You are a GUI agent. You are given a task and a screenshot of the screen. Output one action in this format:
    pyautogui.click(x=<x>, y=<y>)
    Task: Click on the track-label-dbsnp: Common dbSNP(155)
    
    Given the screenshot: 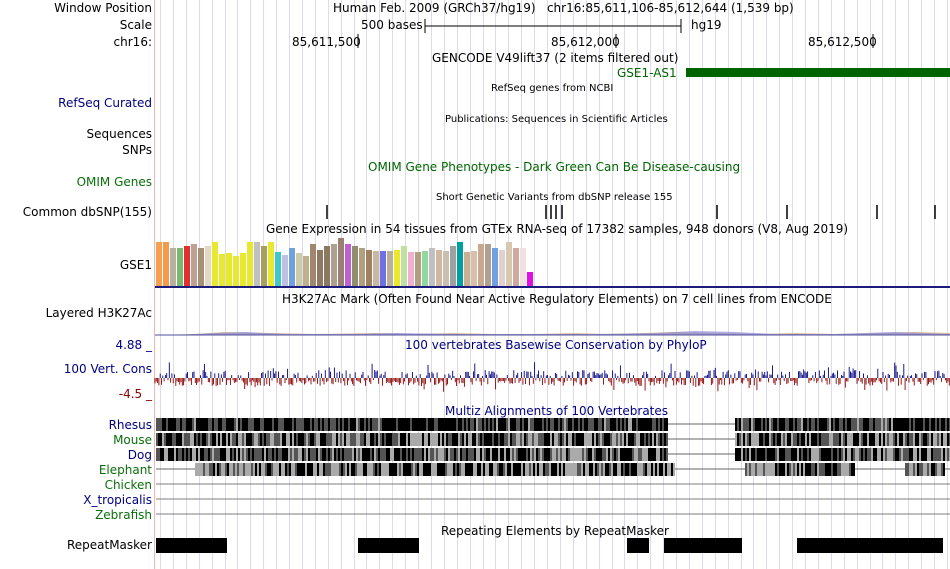 What is the action you would take?
    pyautogui.click(x=87, y=212)
    